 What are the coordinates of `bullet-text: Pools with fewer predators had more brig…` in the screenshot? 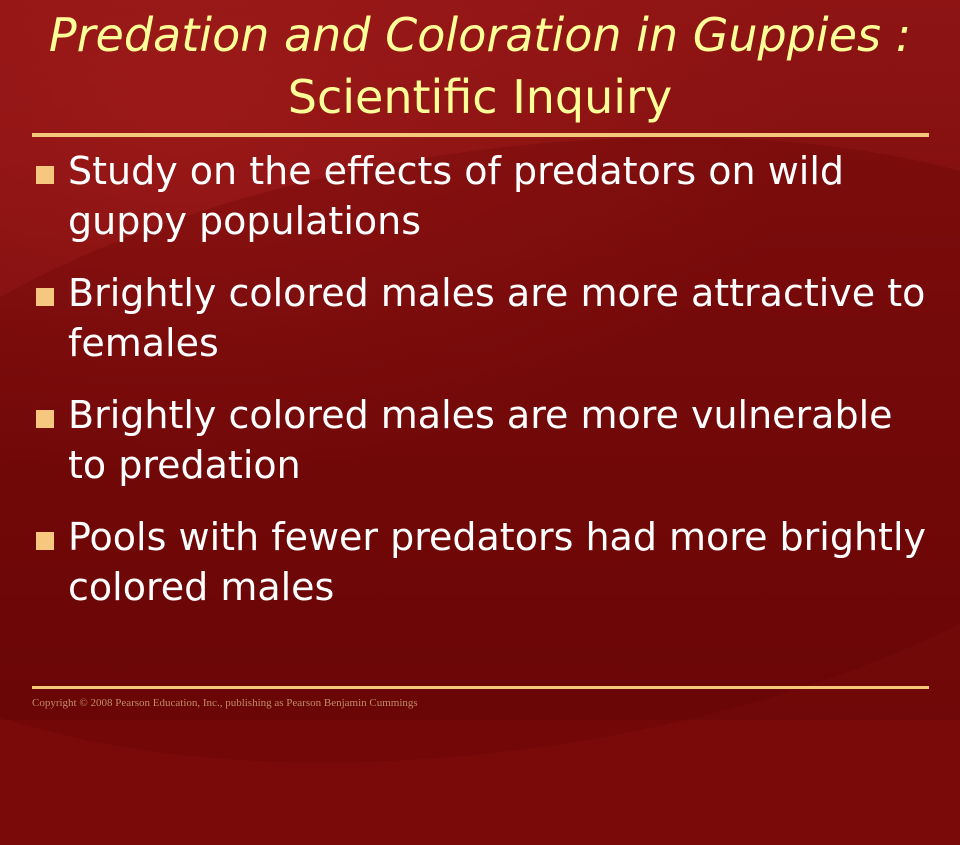 It's located at (497, 562).